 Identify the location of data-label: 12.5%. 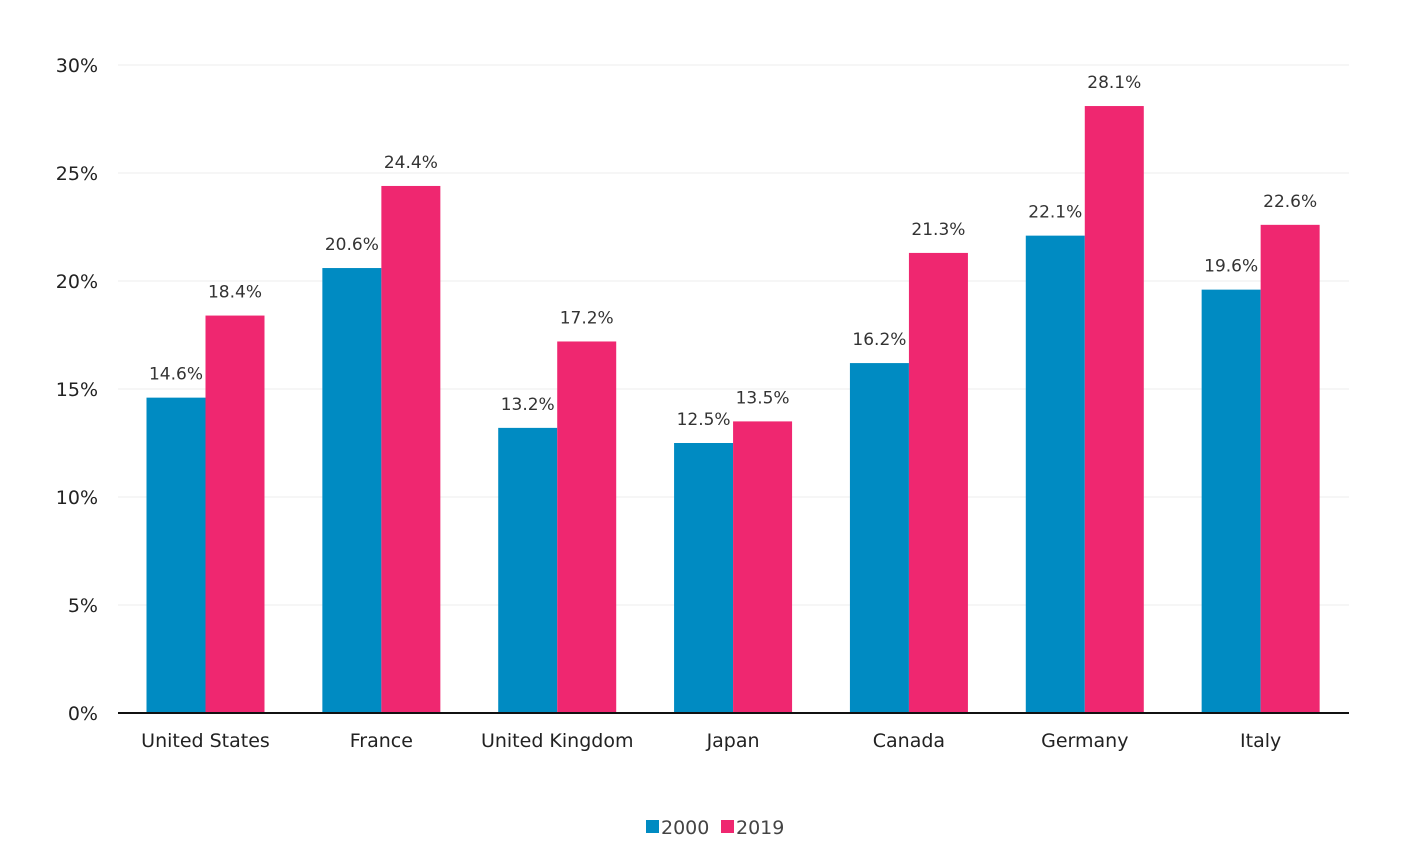
(704, 420).